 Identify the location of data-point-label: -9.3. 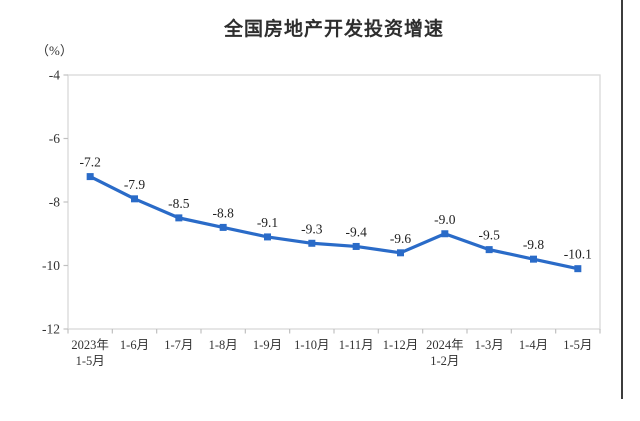
(312, 228).